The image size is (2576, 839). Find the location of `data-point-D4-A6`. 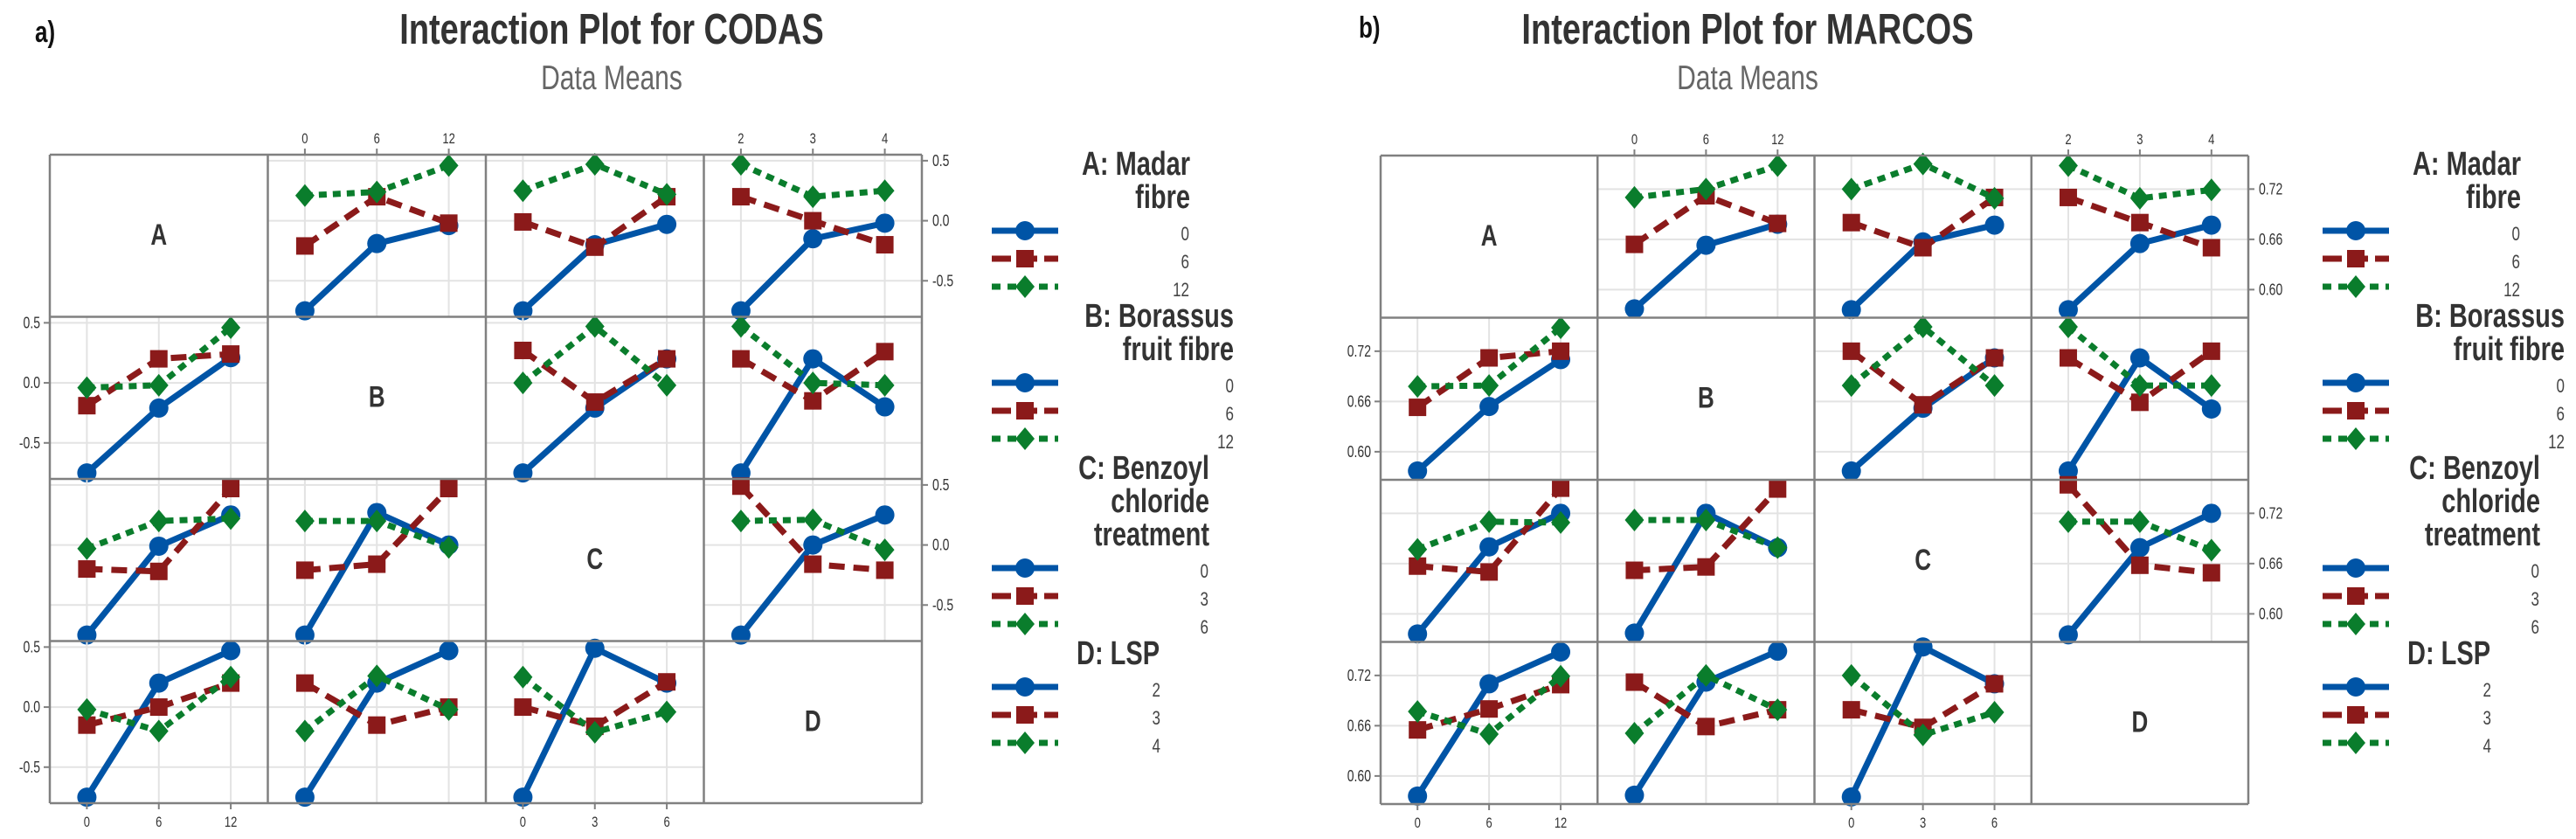

data-point-D4-A6 is located at coordinates (159, 731).